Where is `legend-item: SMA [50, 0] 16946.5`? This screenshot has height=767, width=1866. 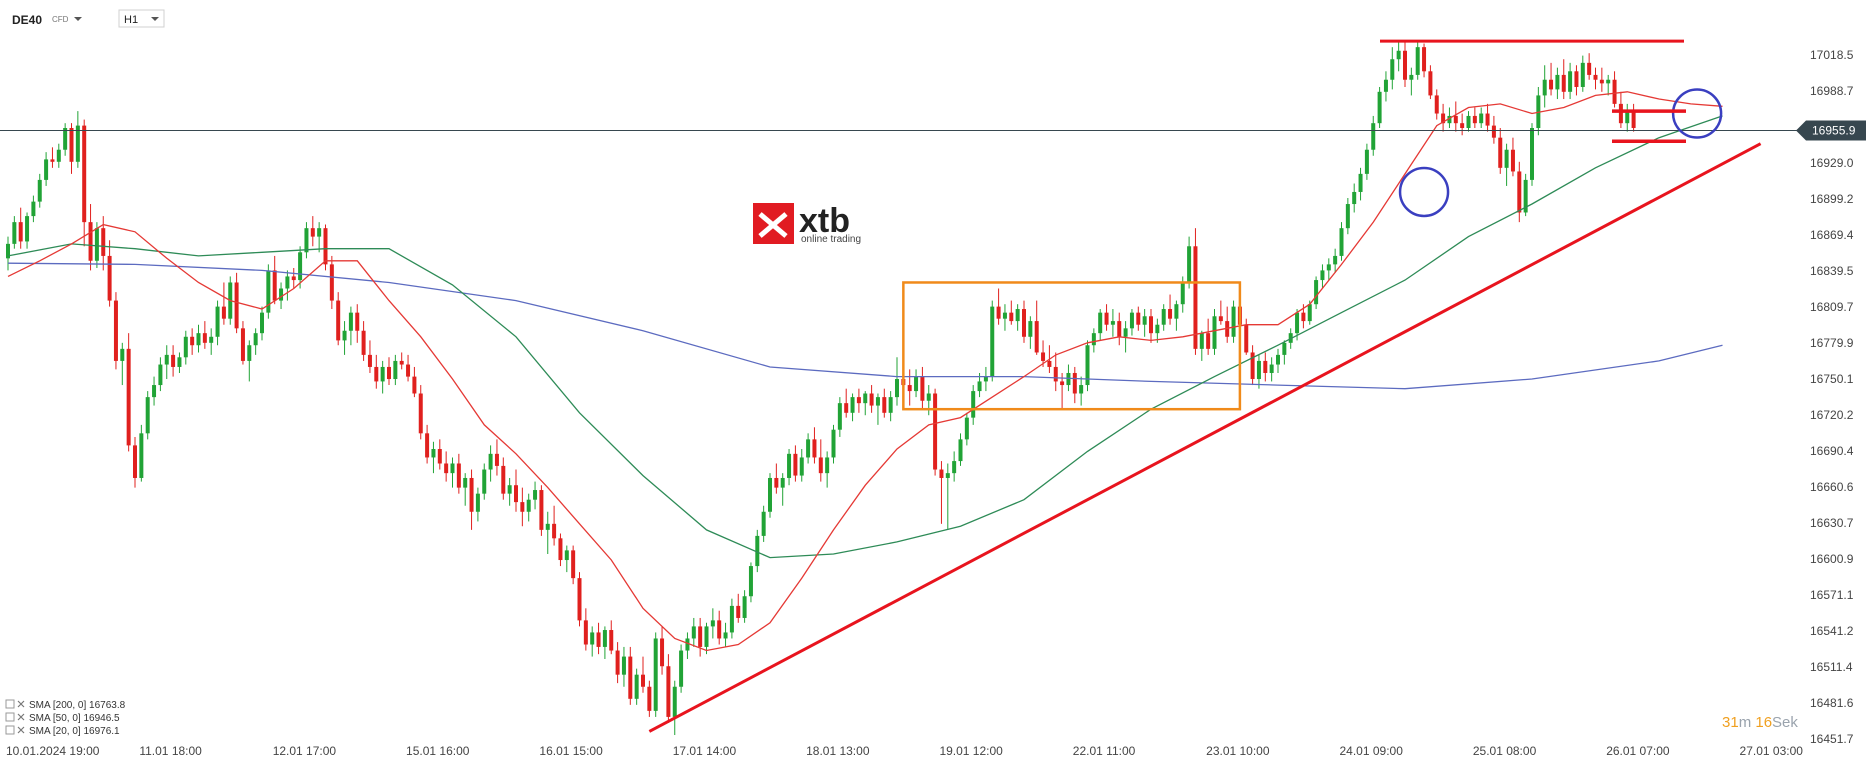 legend-item: SMA [50, 0] 16946.5 is located at coordinates (62, 718).